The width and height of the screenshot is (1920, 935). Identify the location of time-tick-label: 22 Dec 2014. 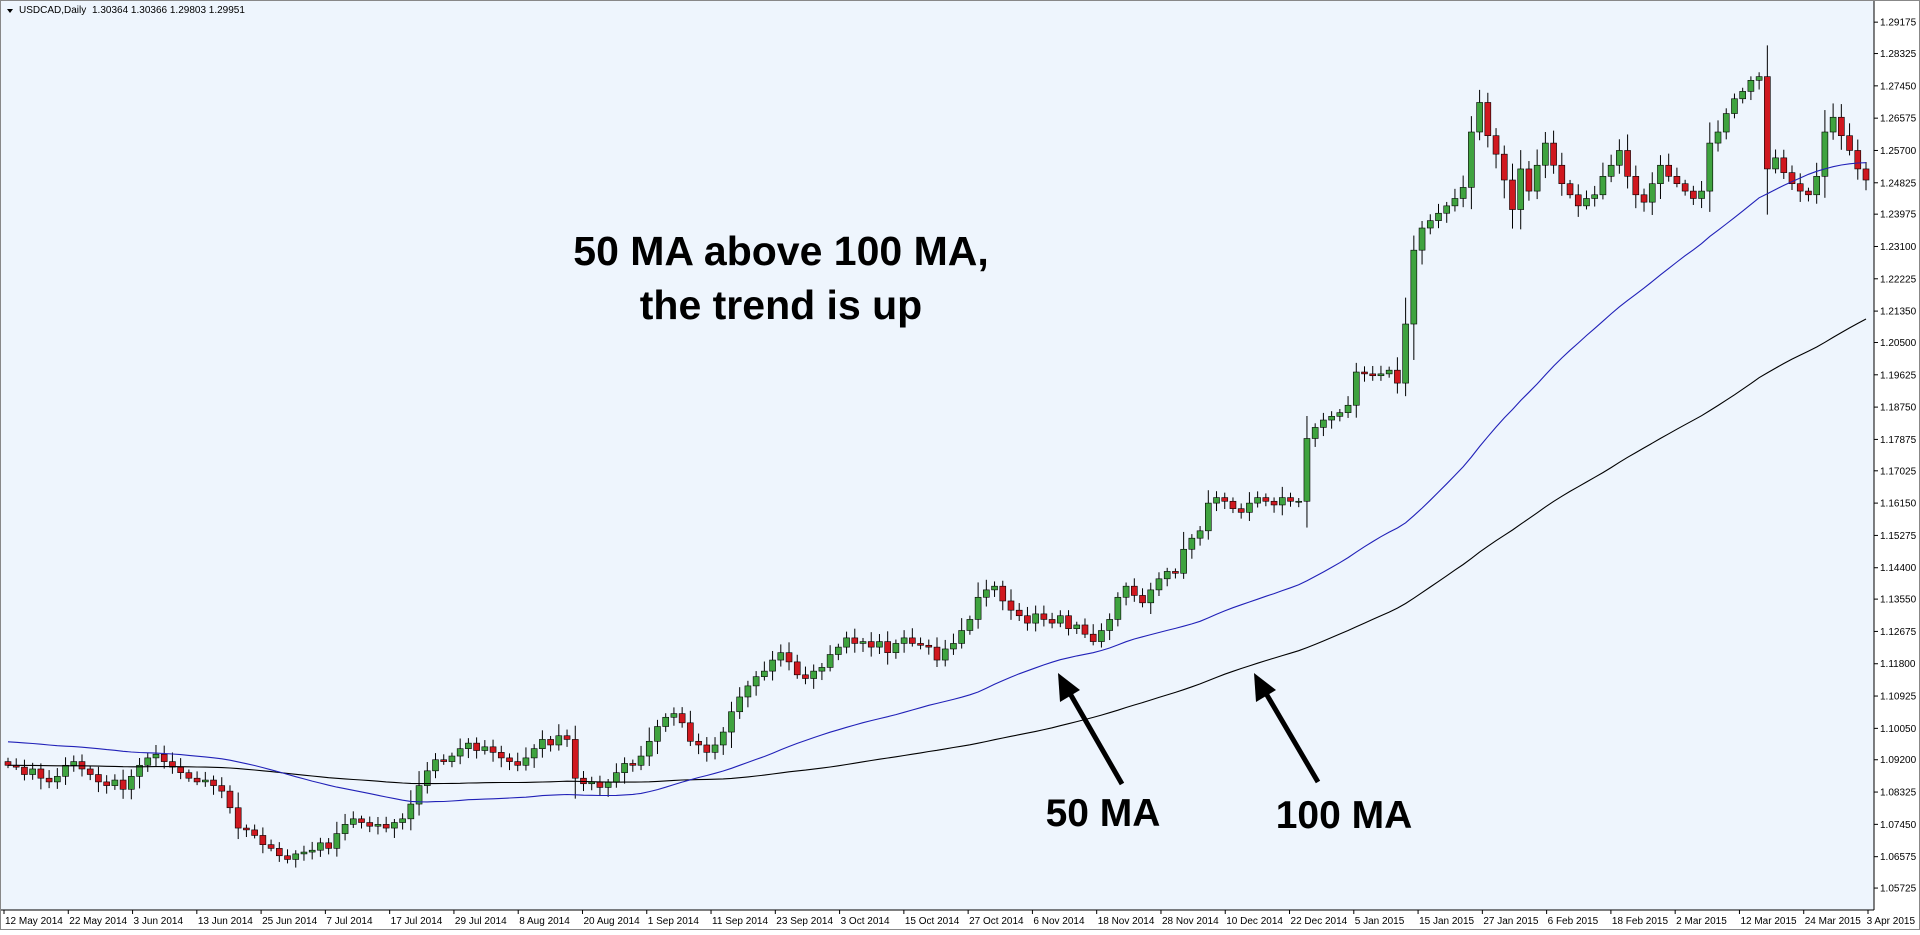
(1319, 921).